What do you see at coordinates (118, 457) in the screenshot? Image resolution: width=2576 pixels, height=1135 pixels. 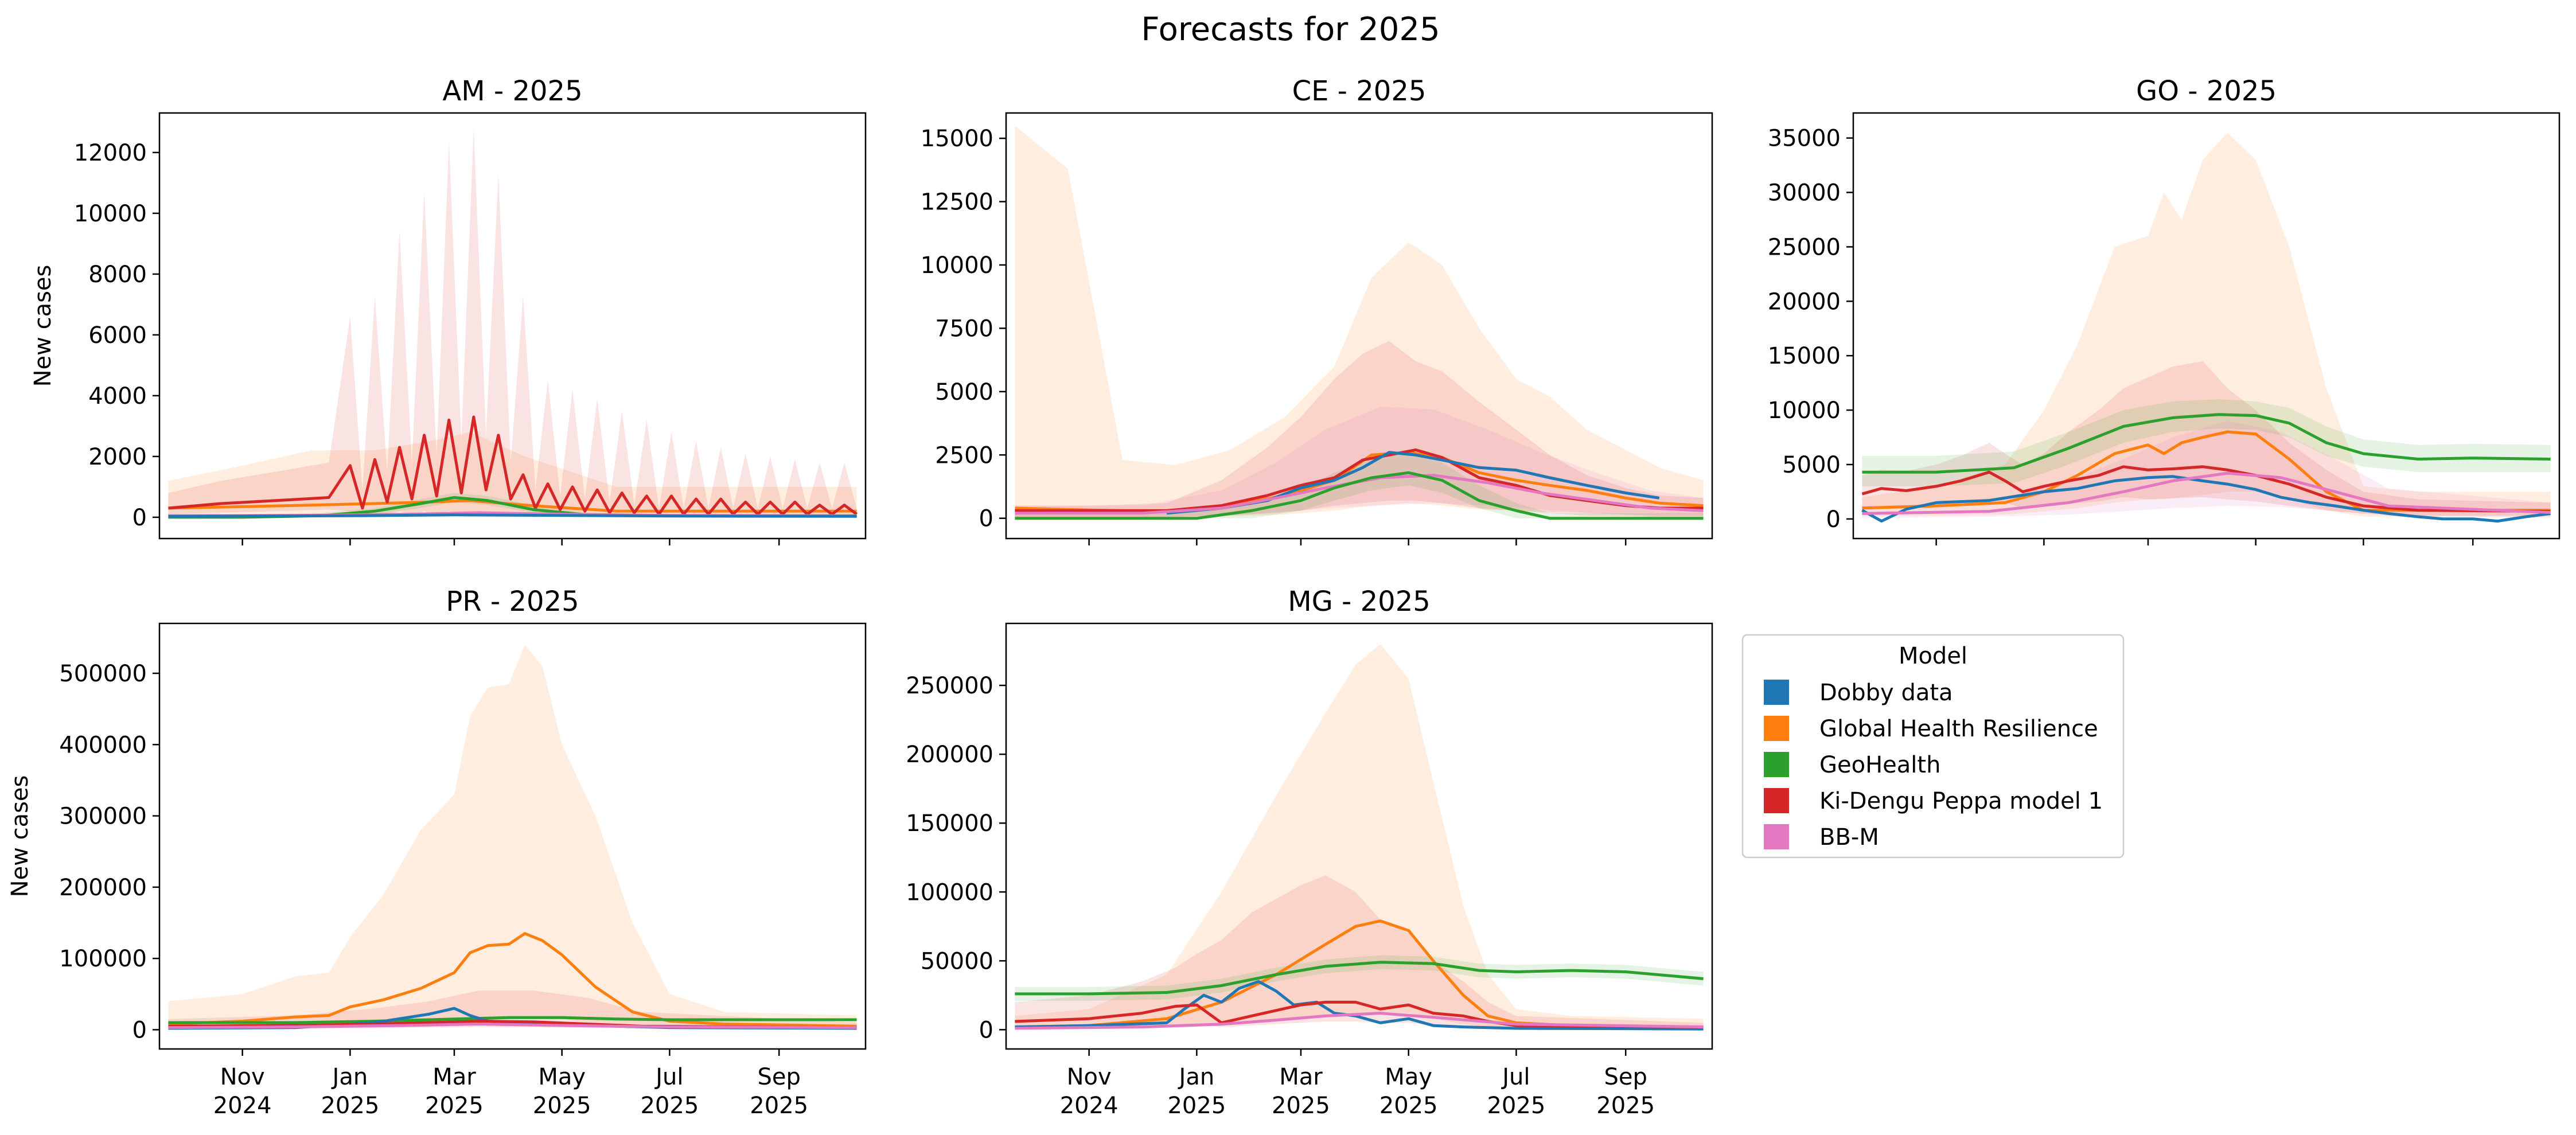 I see `y-tick-label: 2000` at bounding box center [118, 457].